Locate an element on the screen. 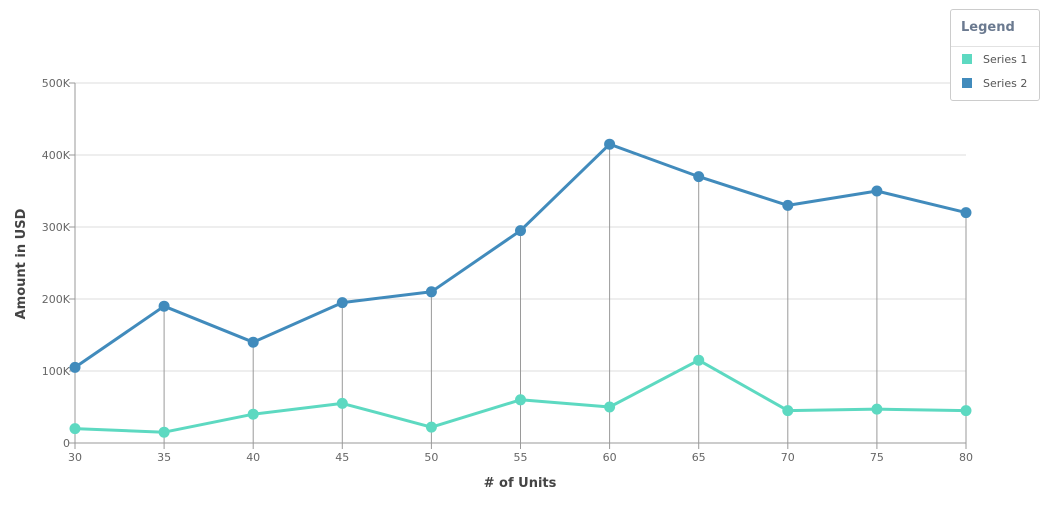  x-tick-label: 55 is located at coordinates (521, 457).